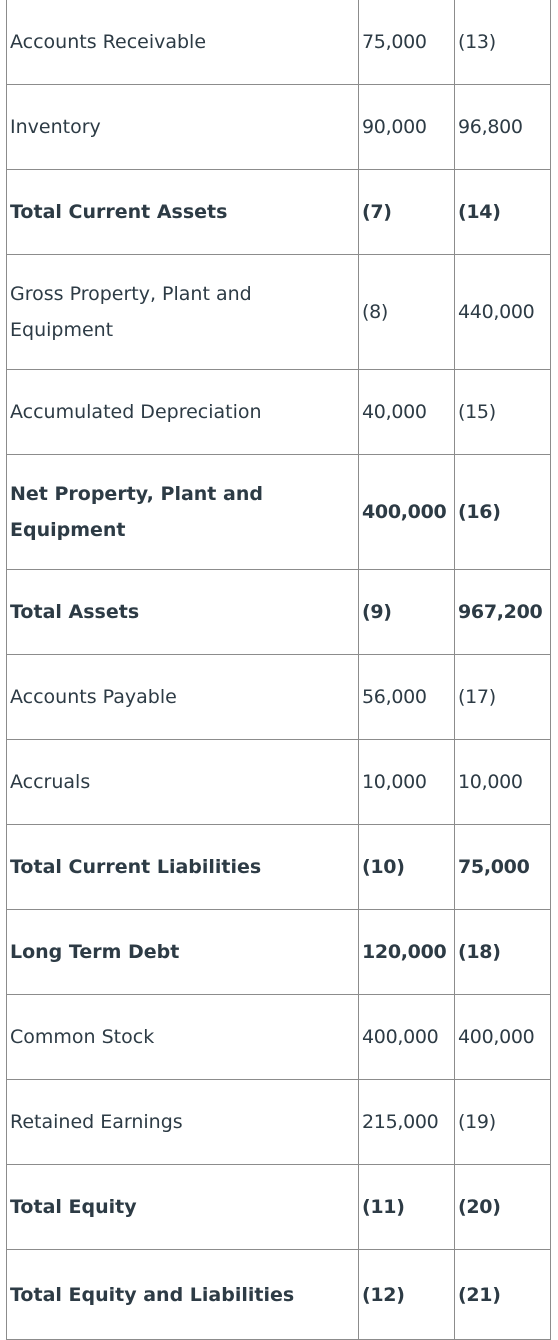 The width and height of the screenshot is (558, 1340). What do you see at coordinates (502, 952) in the screenshot?
I see `row-value-year-2: (18)` at bounding box center [502, 952].